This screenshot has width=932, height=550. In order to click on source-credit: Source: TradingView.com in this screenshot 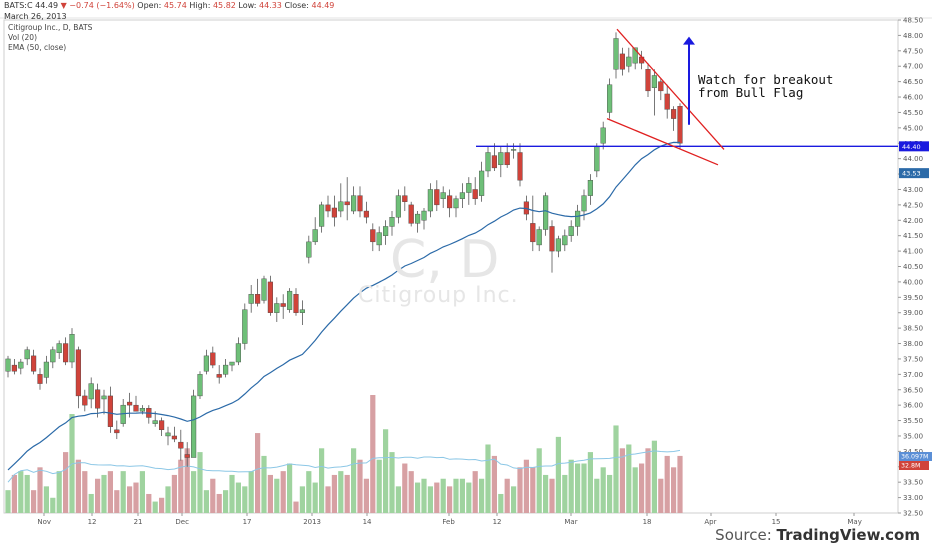, I will do `click(817, 535)`.